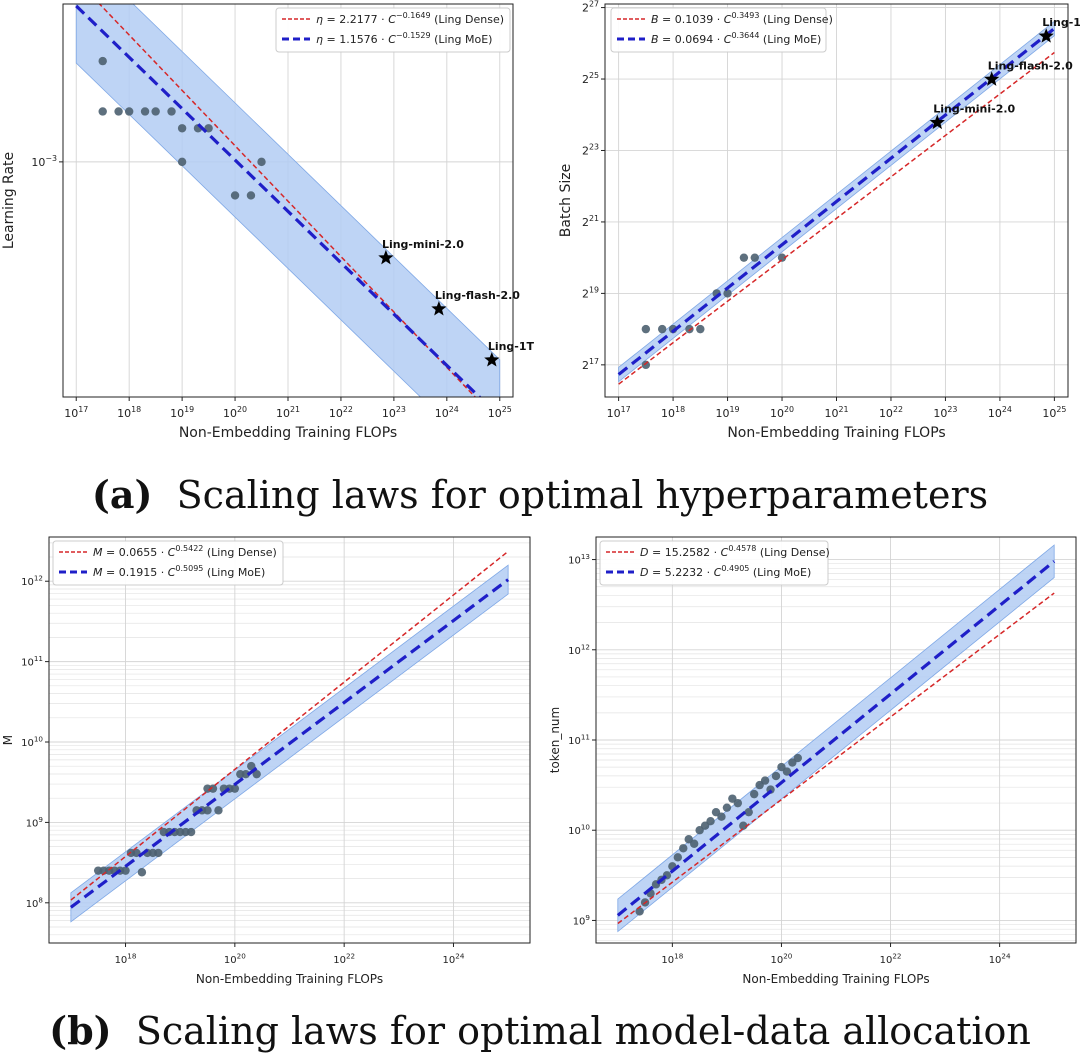 This screenshot has height=1064, width=1080. I want to click on star-label: Ling-flash-2.0, so click(477, 295).